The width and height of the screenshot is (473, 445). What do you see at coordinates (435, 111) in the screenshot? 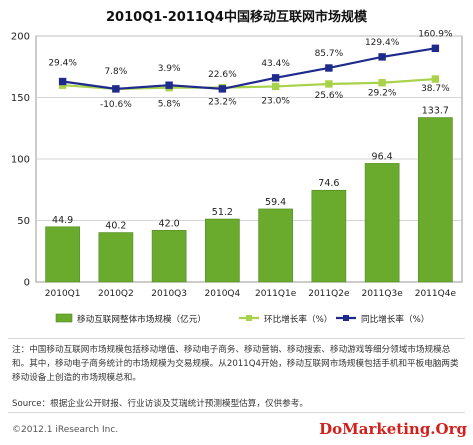
I see `bar-value-label: 133.7` at bounding box center [435, 111].